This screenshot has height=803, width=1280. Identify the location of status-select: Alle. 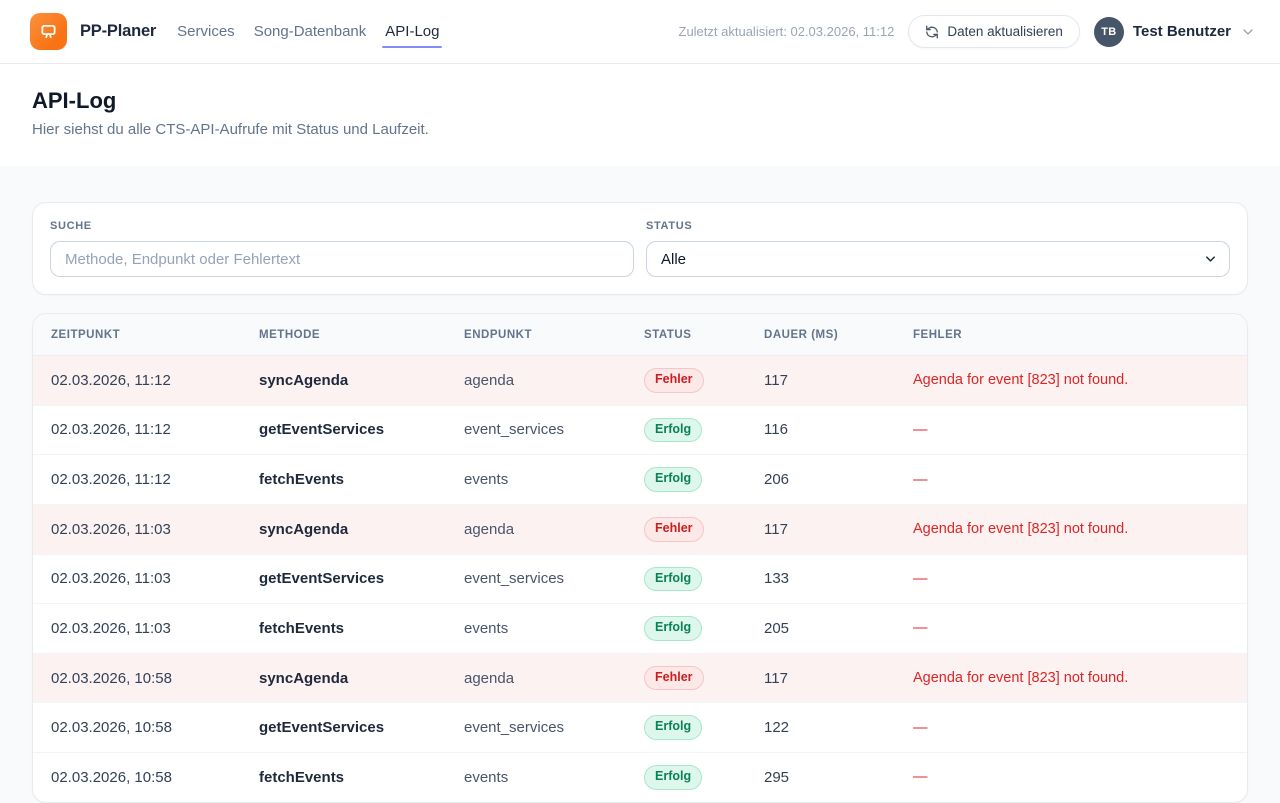
(938, 259).